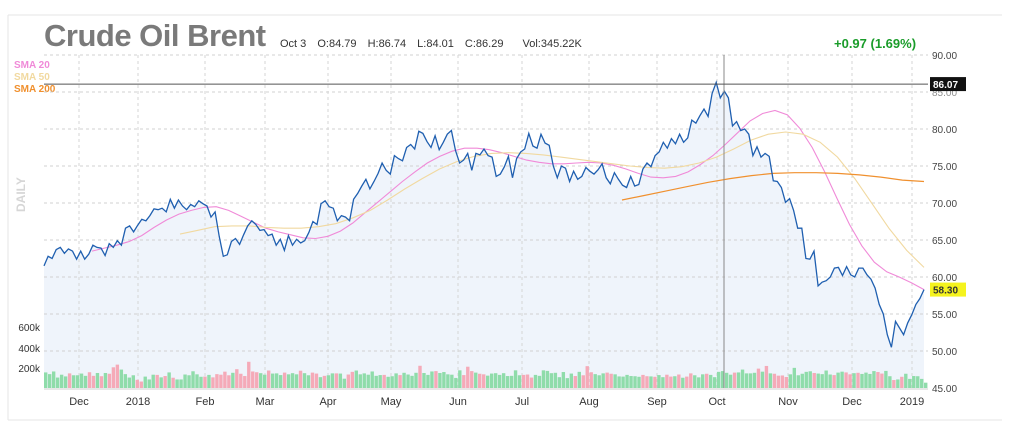 This screenshot has height=423, width=1010. Describe the element at coordinates (484, 44) in the screenshot. I see `close-value: C:86.29` at that location.